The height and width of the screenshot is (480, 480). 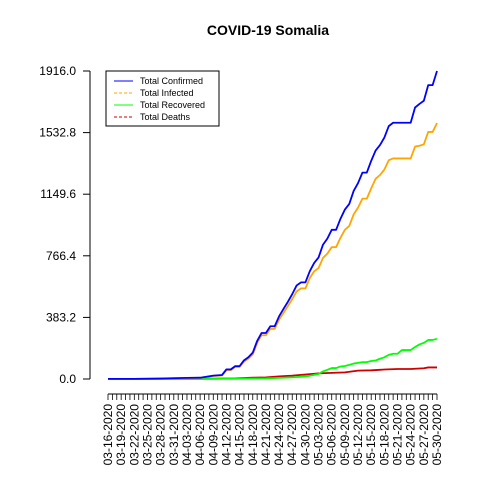 What do you see at coordinates (292, 435) in the screenshot?
I see `x-tick-label: 04-27-2020` at bounding box center [292, 435].